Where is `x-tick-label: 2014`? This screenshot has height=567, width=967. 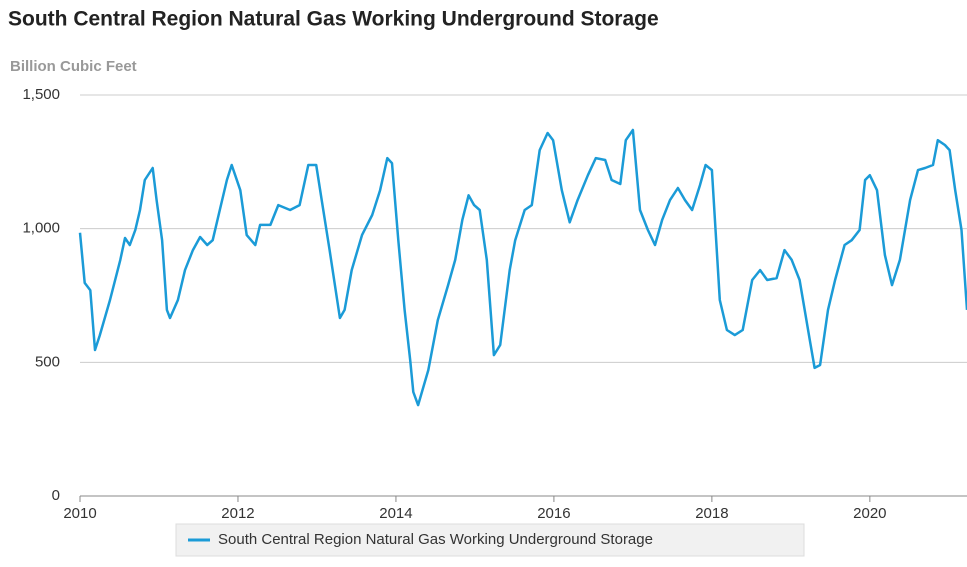
x-tick-label: 2014 is located at coordinates (395, 513).